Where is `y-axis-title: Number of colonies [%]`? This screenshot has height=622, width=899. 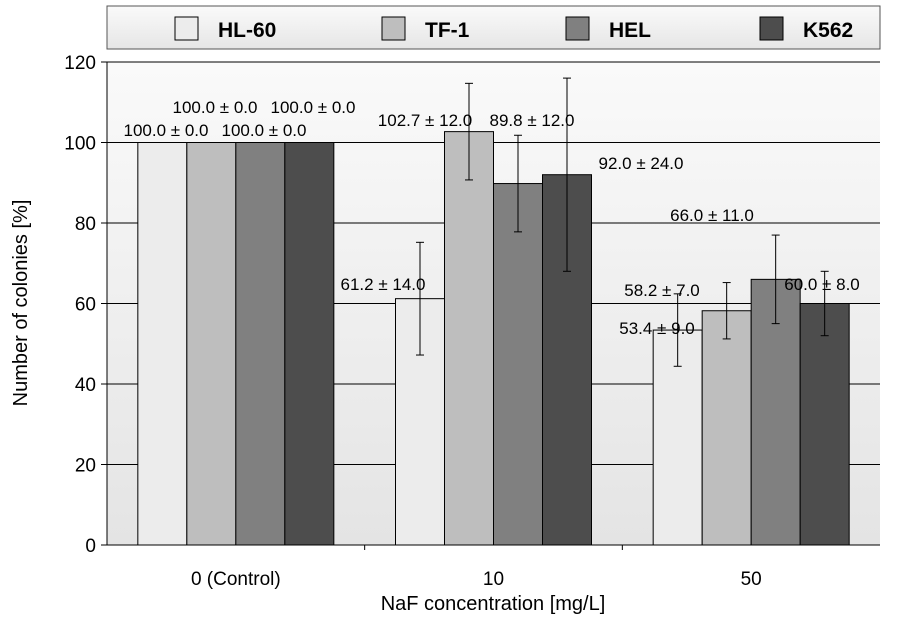
y-axis-title: Number of colonies [%] is located at coordinates (21, 303).